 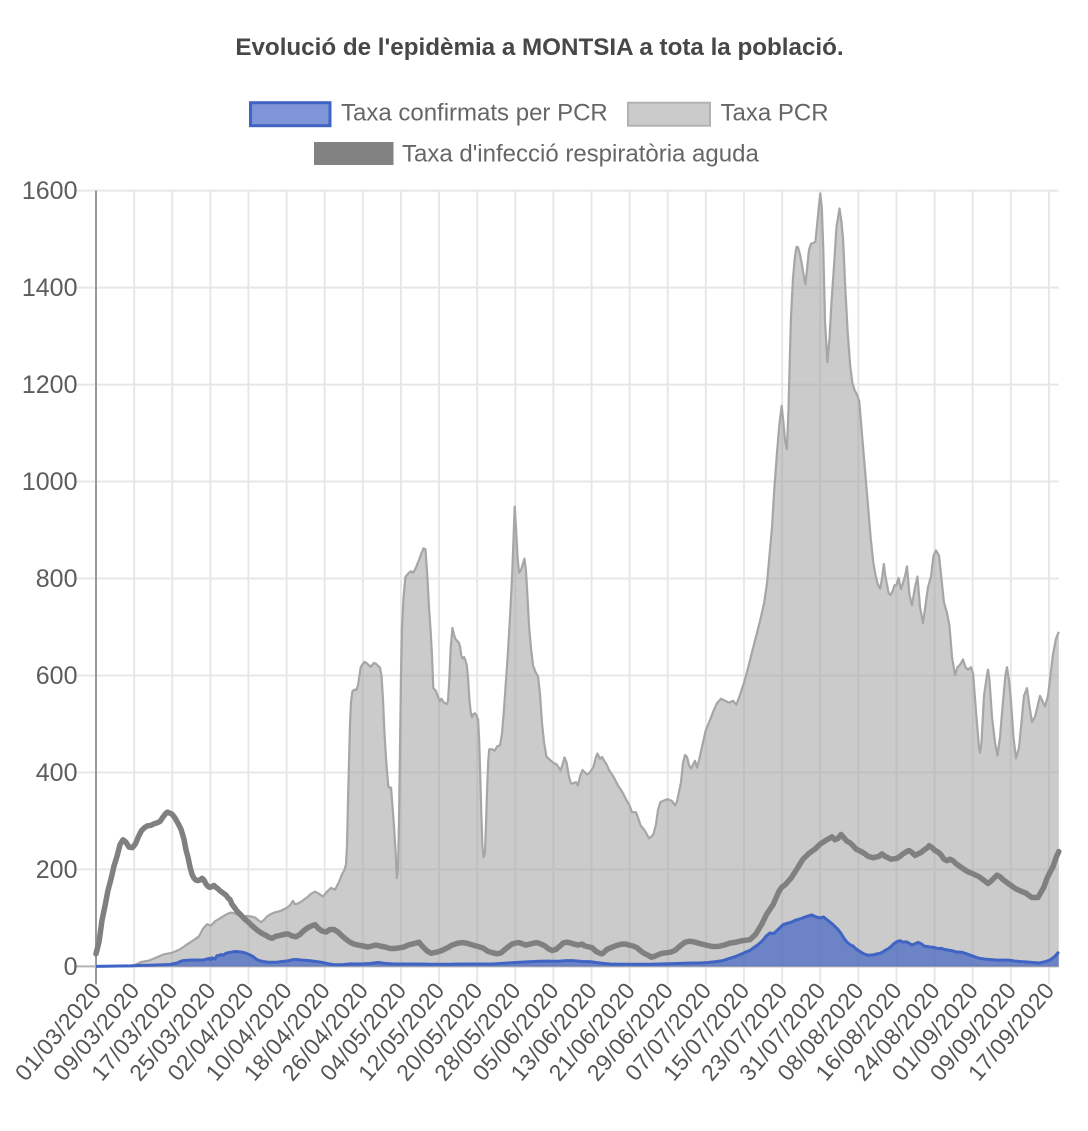 I want to click on svg-text: 800, so click(x=57, y=579).